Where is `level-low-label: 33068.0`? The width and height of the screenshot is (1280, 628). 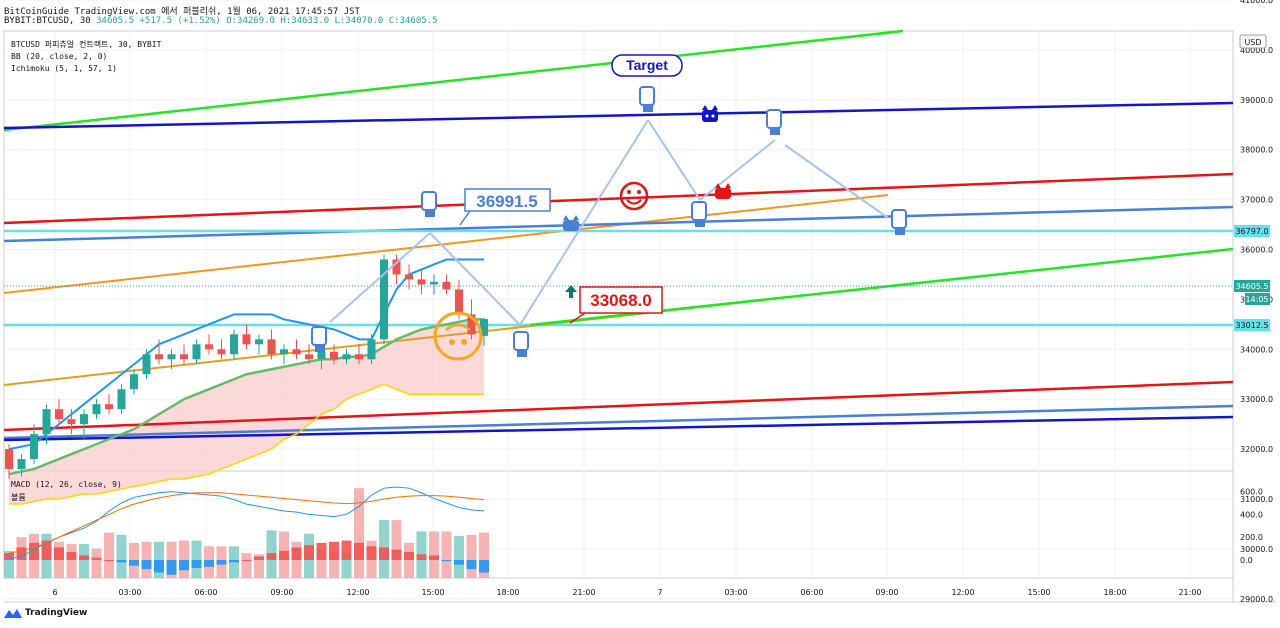
level-low-label: 33068.0 is located at coordinates (620, 300).